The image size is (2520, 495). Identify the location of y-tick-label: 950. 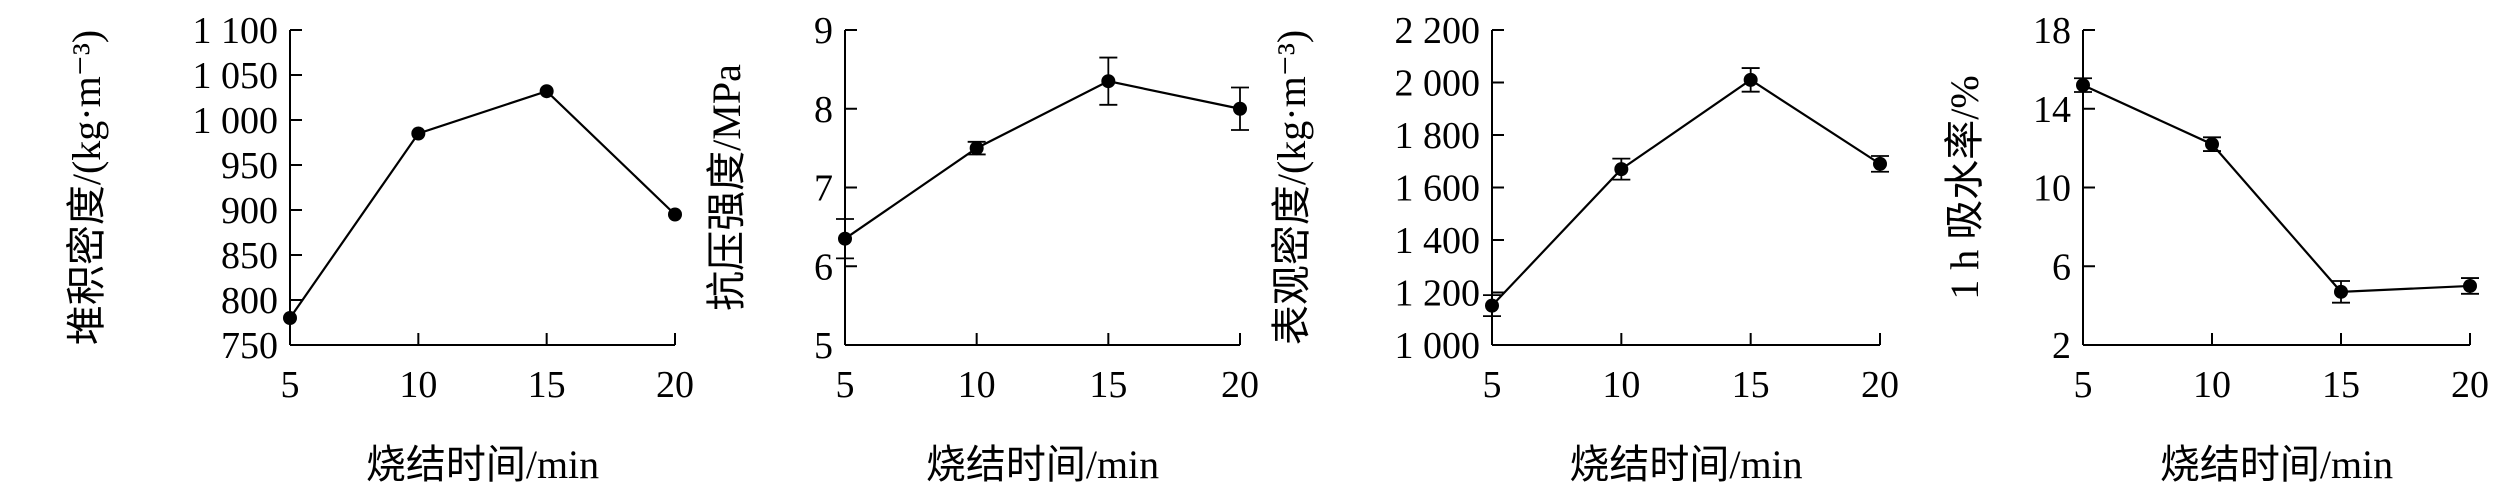
(249, 166).